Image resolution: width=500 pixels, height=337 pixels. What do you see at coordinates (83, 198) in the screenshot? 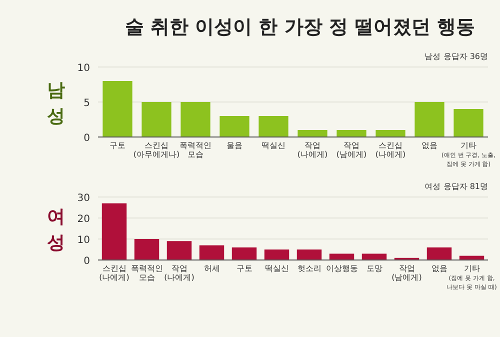
I see `y-tick-label: 30` at bounding box center [83, 198].